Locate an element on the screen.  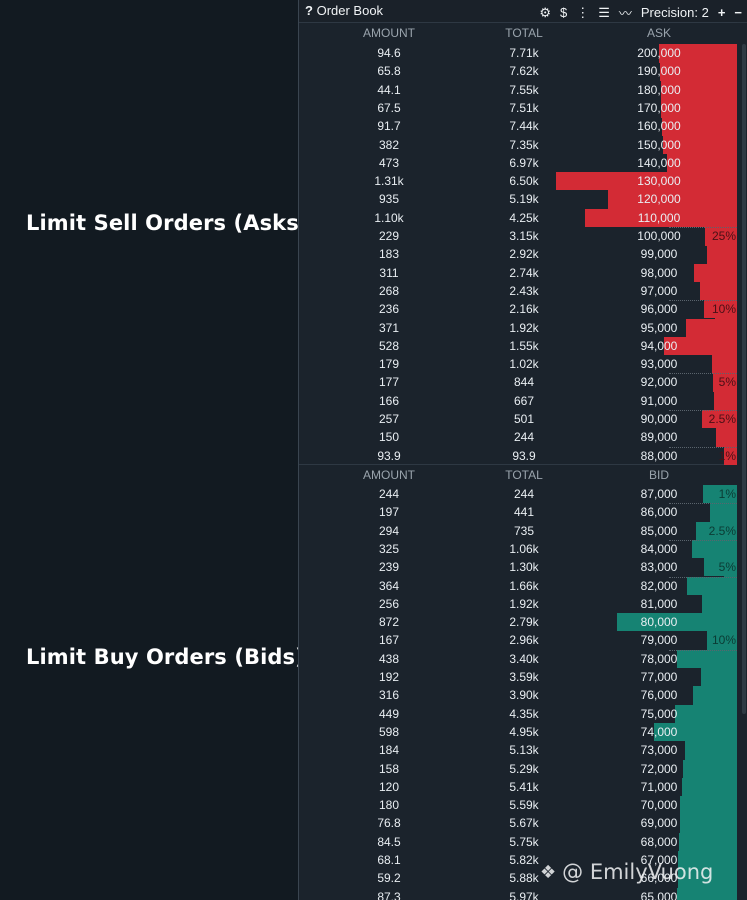
bid-row: 239 1.30k 83,000 is located at coordinates (518, 567).